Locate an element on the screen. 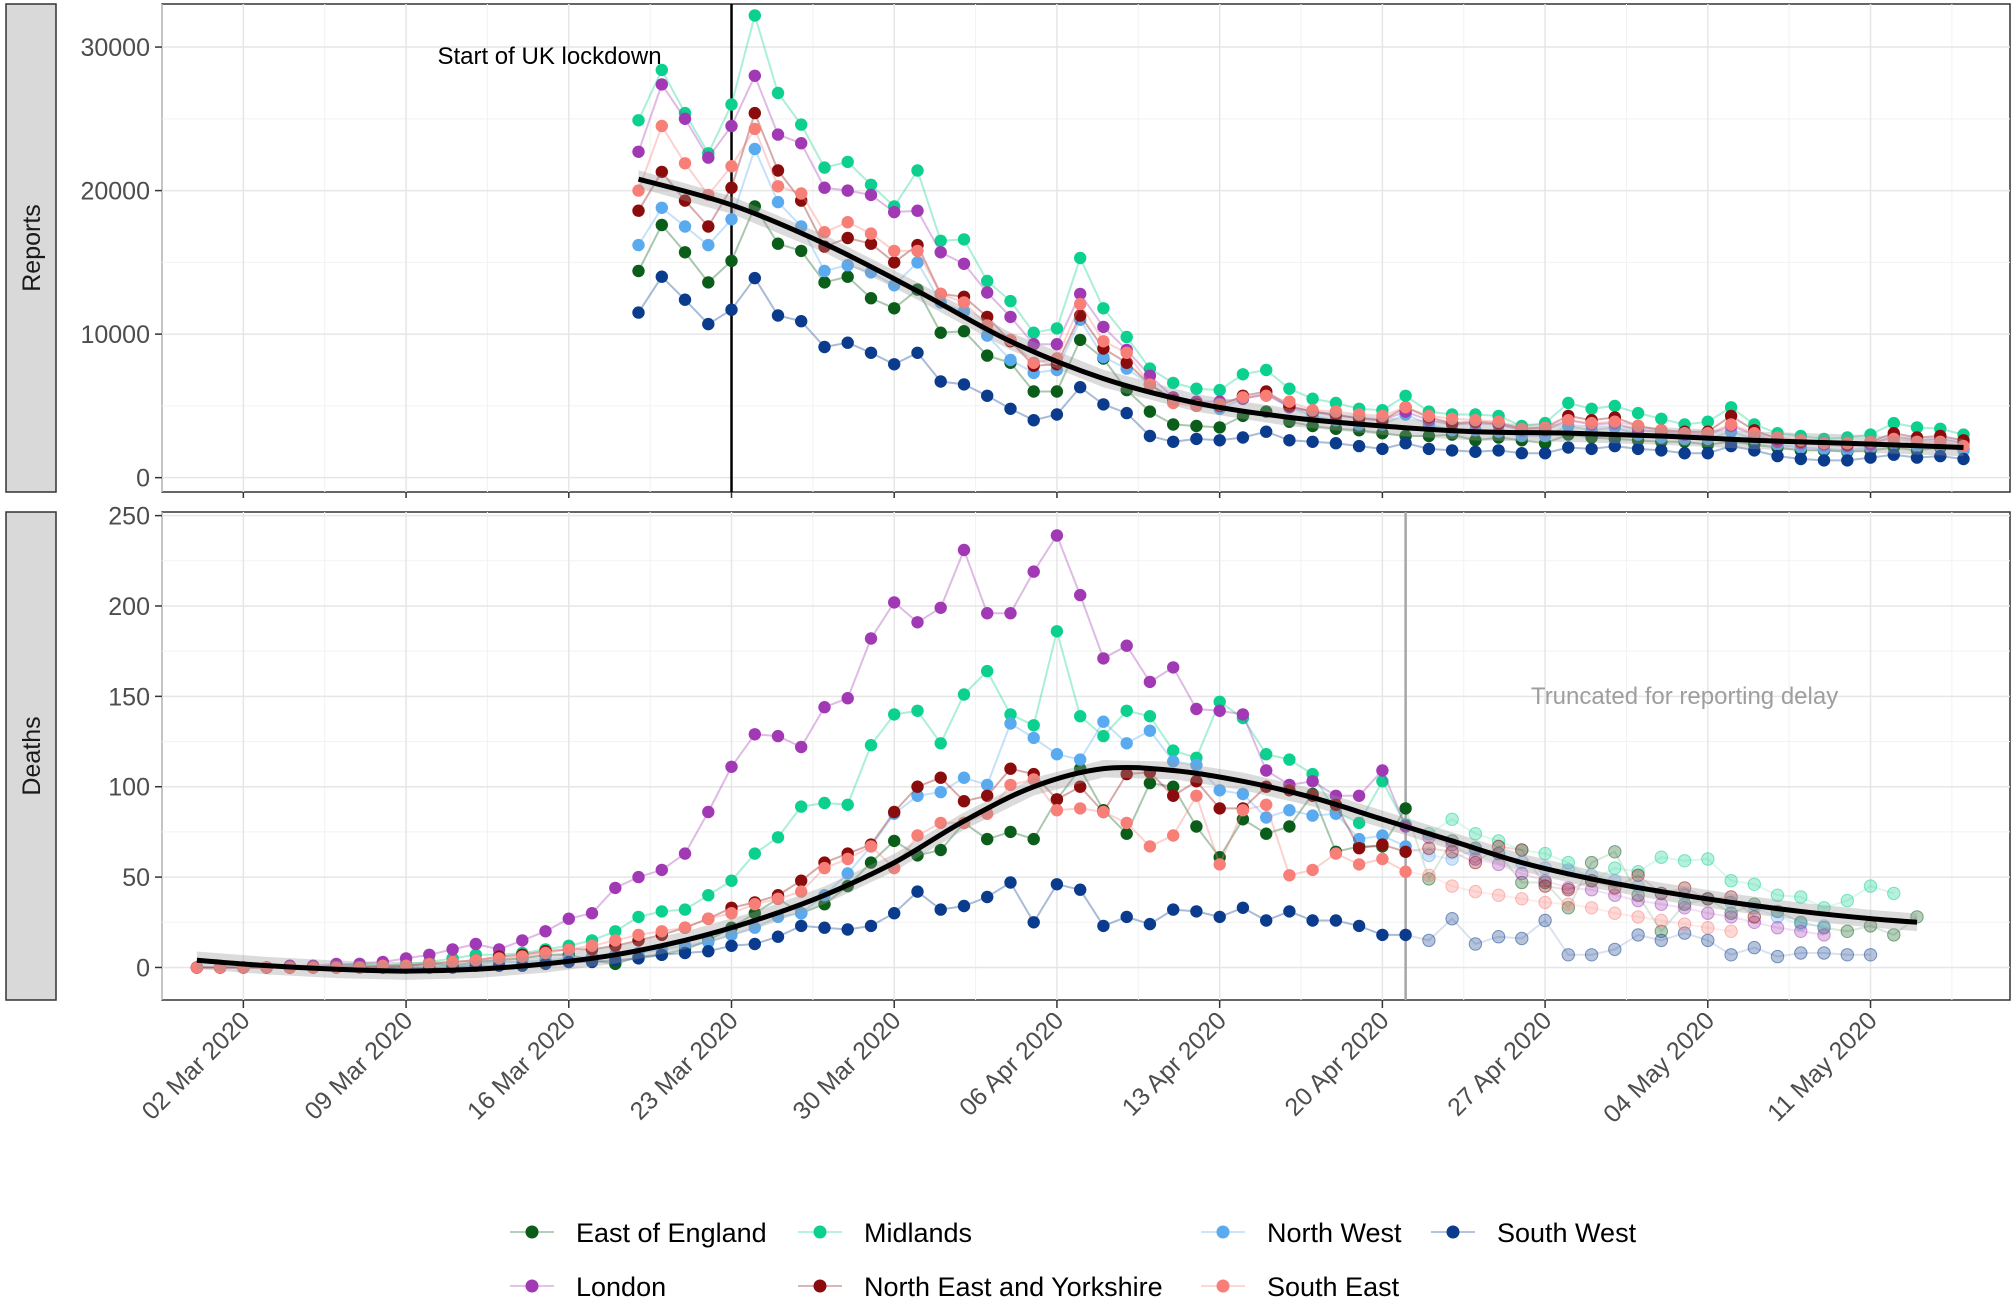  legend-item: North East and Yorkshire is located at coordinates (980, 1286).